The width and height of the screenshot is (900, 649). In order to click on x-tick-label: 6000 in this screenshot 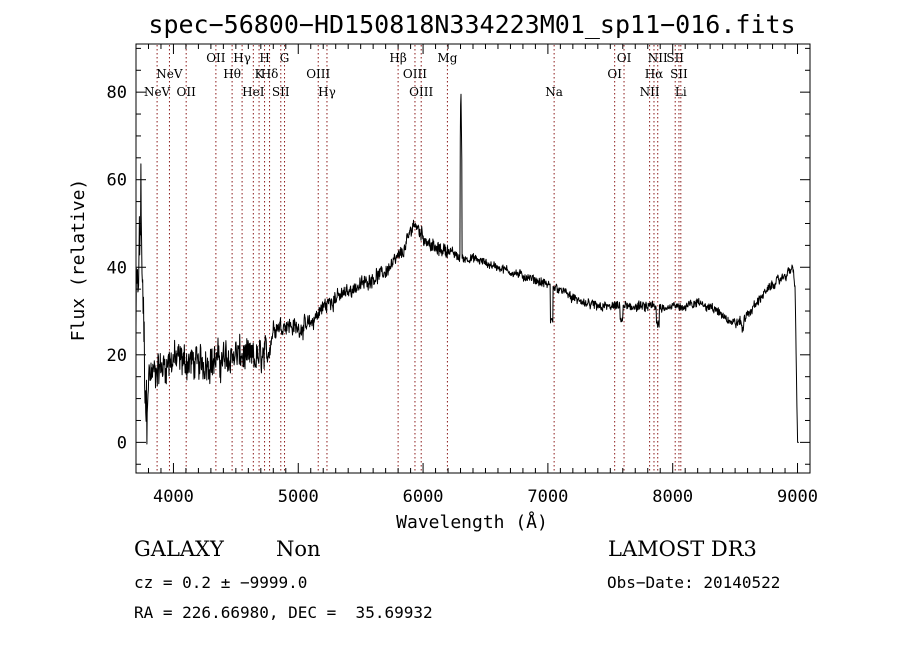, I will do `click(423, 497)`.